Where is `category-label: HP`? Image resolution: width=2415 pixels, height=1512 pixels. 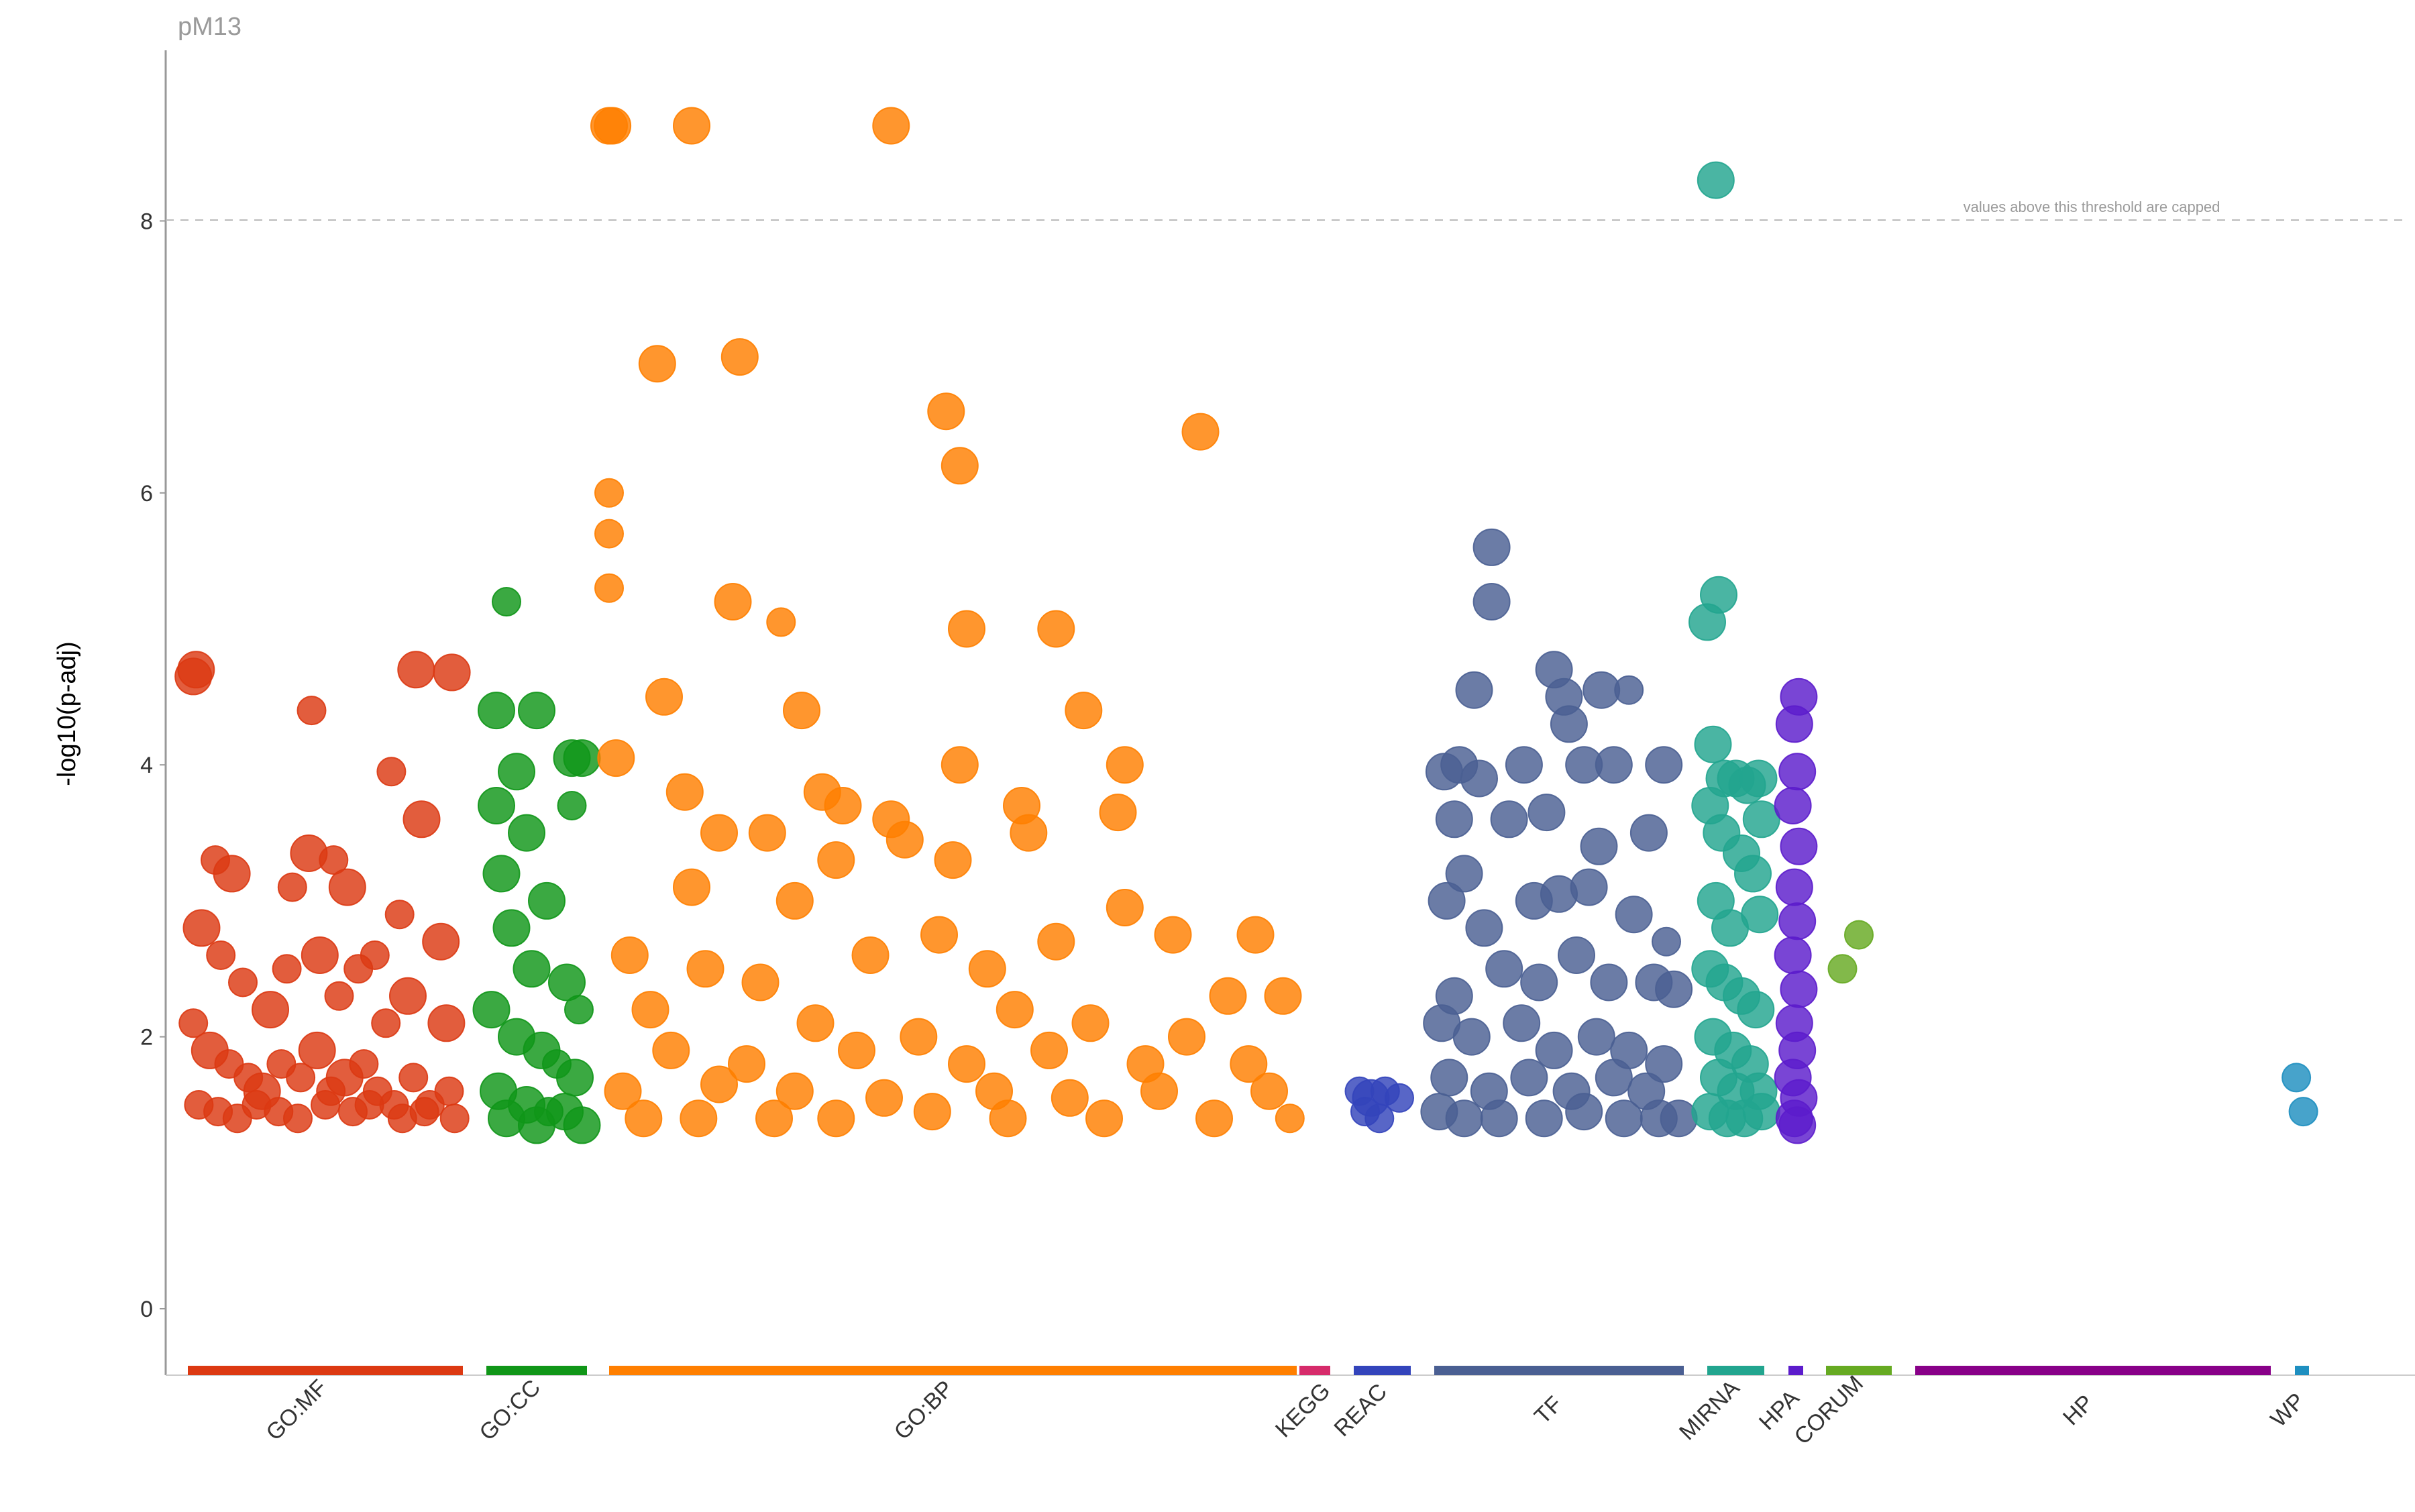
category-label: HP is located at coordinates (2078, 1410).